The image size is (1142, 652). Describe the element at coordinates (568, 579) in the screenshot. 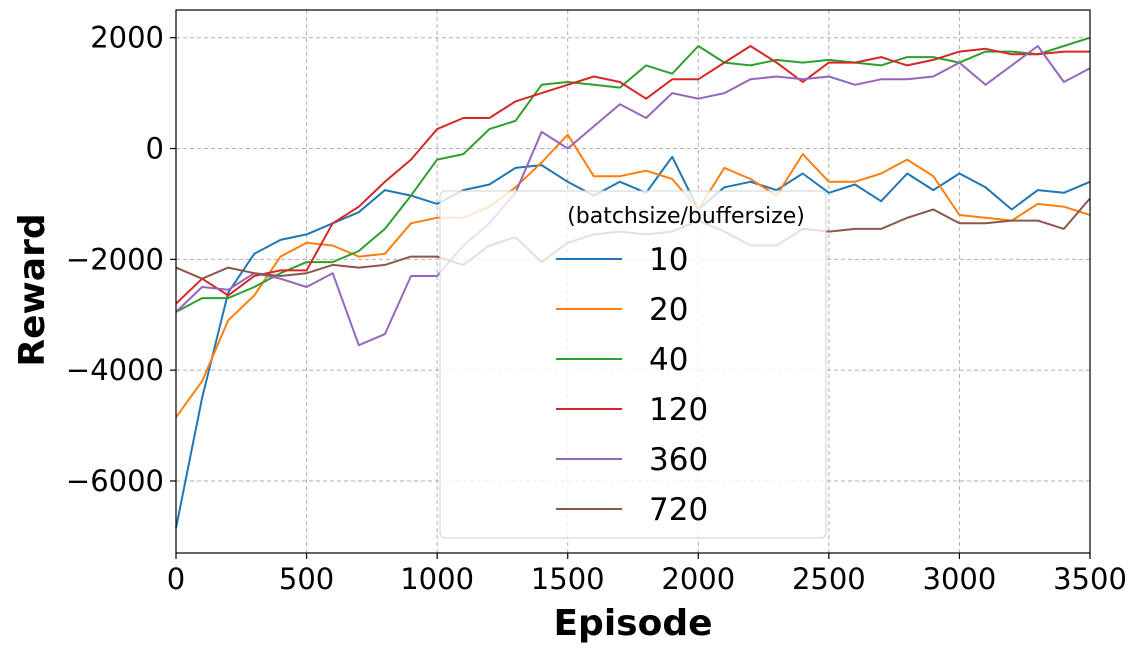

I see `x-tick-label: 1500` at that location.